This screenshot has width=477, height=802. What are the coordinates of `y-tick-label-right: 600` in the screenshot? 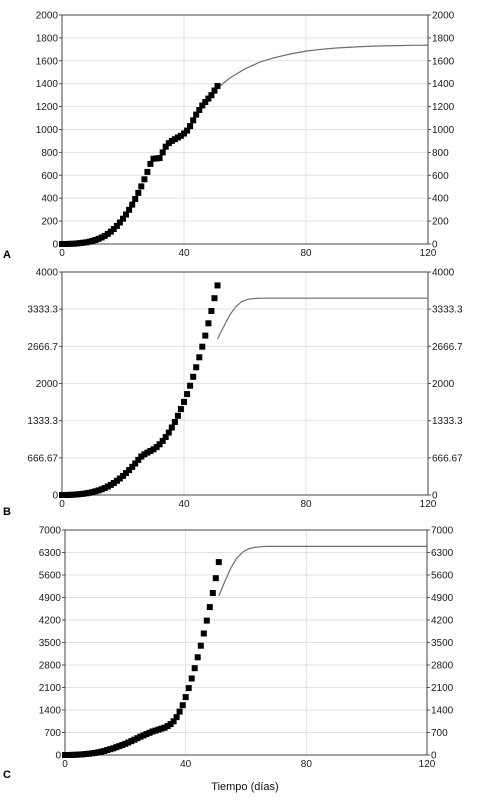 It's located at (440, 176).